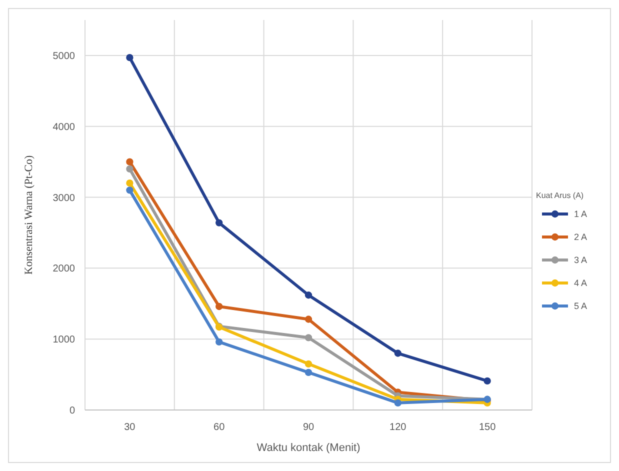 This screenshot has height=471, width=619. What do you see at coordinates (581, 260) in the screenshot?
I see `legend-label: 3 A` at bounding box center [581, 260].